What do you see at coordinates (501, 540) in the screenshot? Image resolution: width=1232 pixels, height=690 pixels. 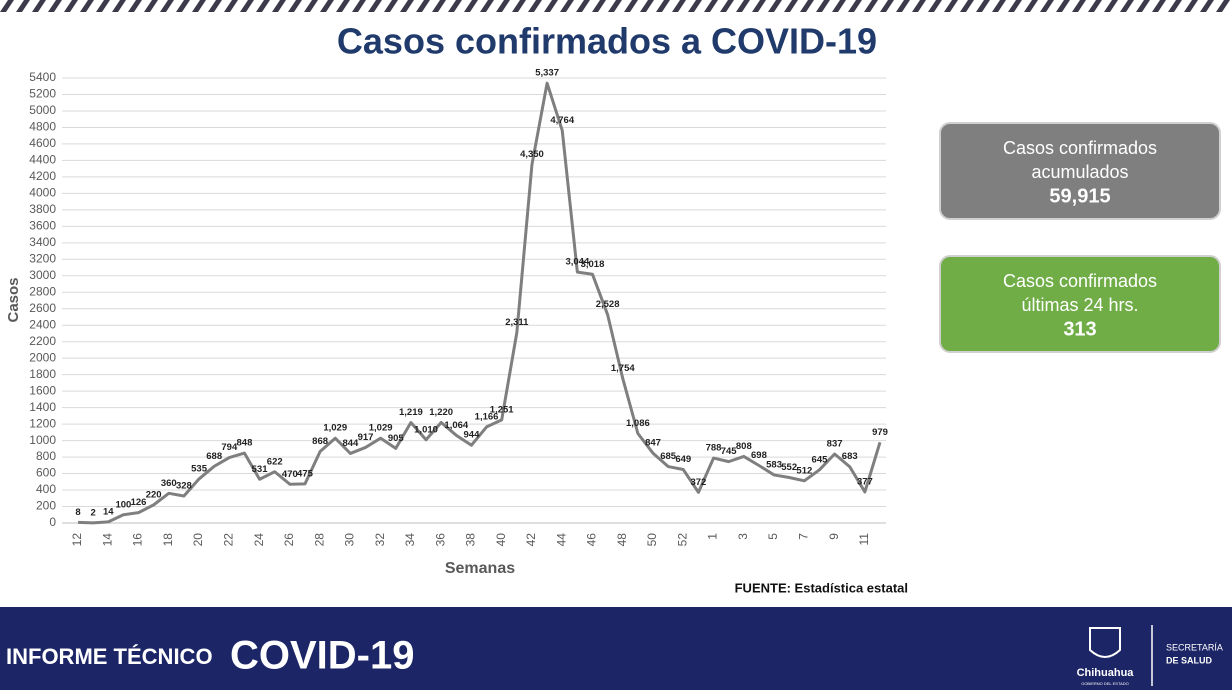 I see `x-tick-label: 40` at bounding box center [501, 540].